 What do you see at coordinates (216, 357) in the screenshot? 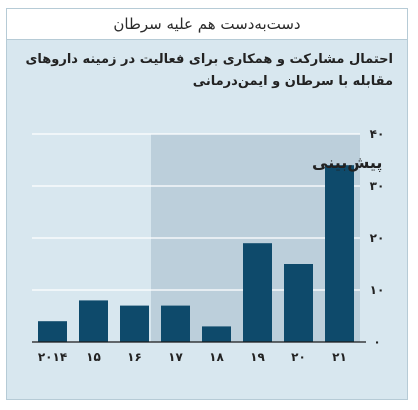
I see `x-tick-label: ۱۸` at bounding box center [216, 357].